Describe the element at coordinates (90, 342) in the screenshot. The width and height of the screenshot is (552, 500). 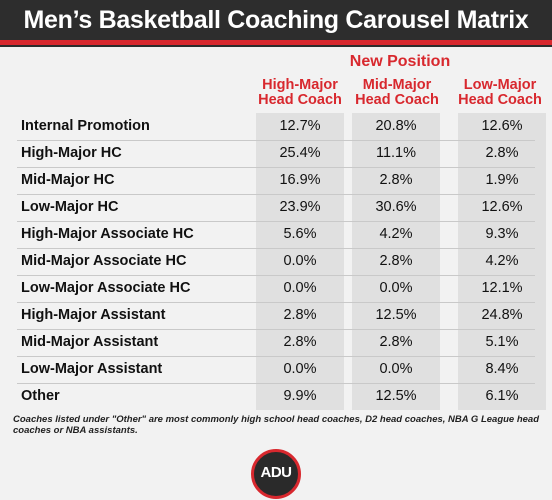
I see `row-label: Mid-Major Assistant` at that location.